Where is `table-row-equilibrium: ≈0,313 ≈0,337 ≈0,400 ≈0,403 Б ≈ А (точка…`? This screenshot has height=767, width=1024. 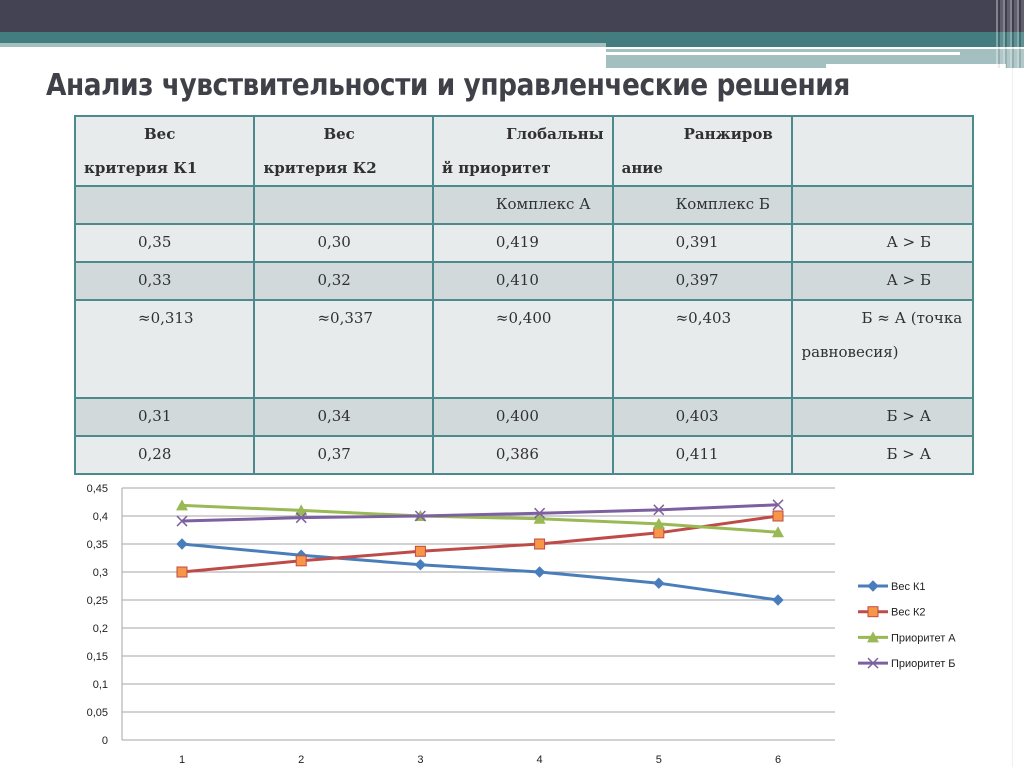
table-row-equilibrium: ≈0,313 ≈0,337 ≈0,400 ≈0,403 Б ≈ А (точка… is located at coordinates (523, 349).